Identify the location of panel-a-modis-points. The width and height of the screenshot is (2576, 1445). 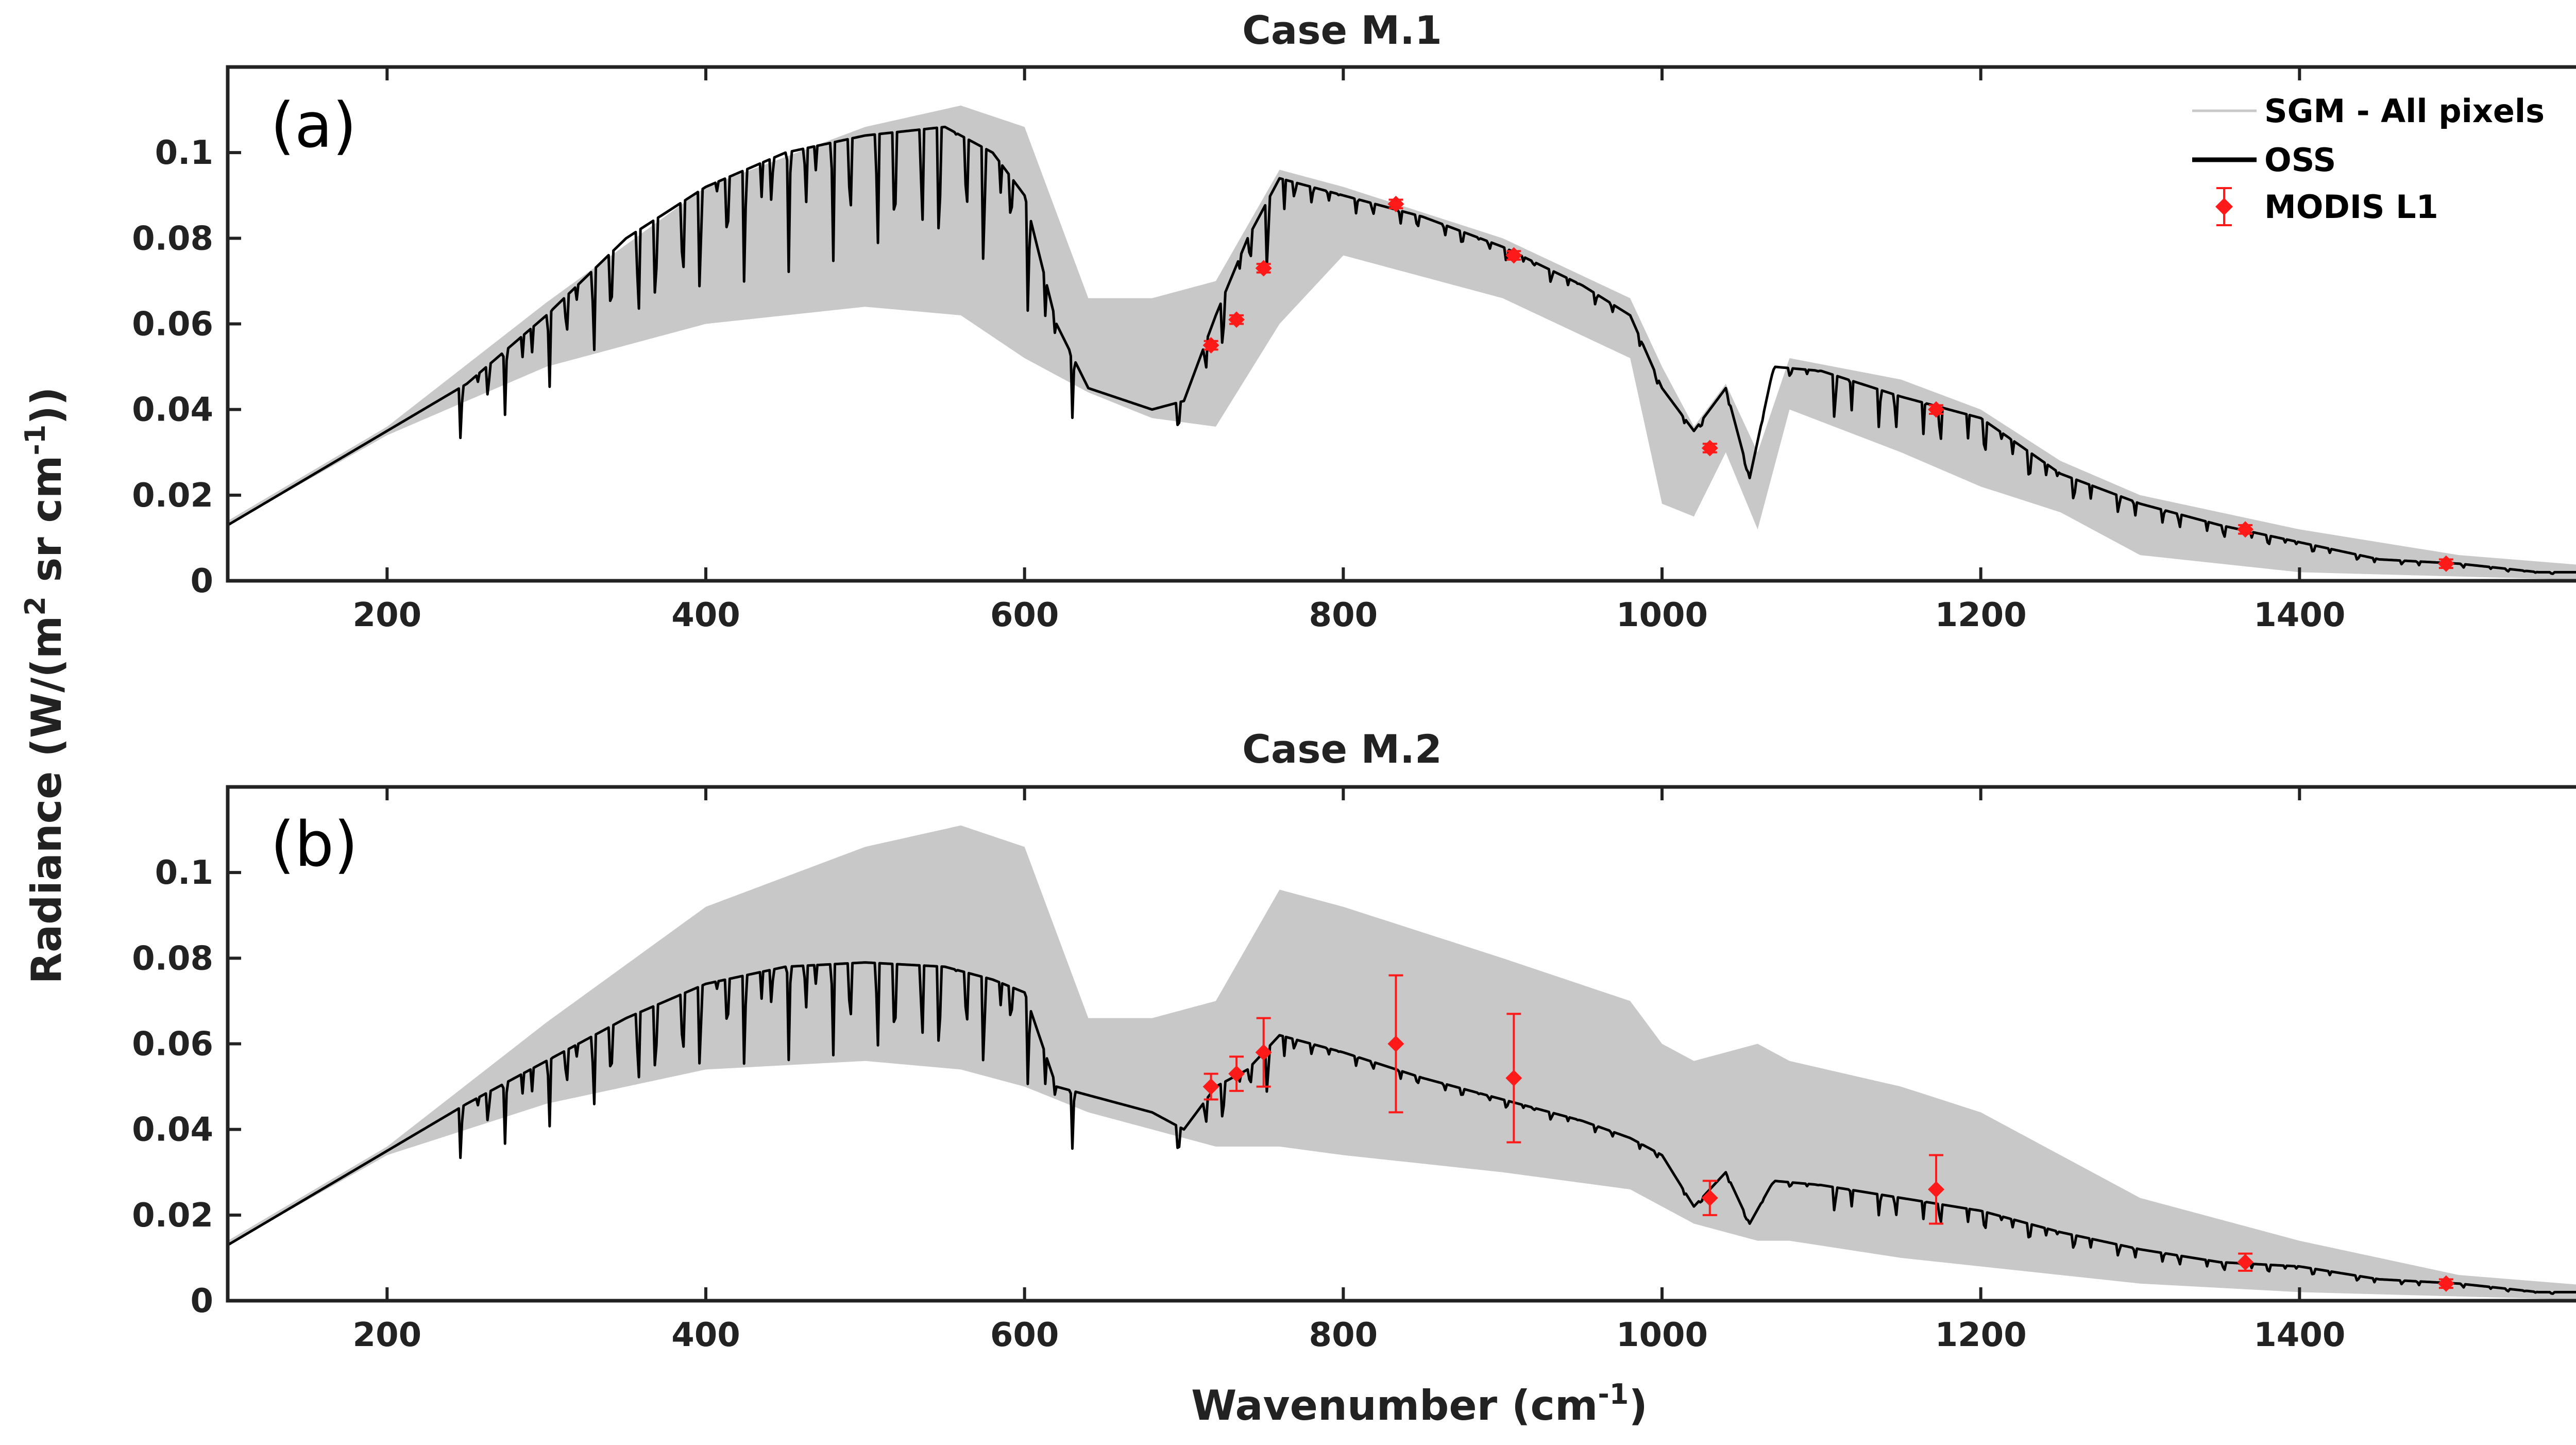
(1828, 383).